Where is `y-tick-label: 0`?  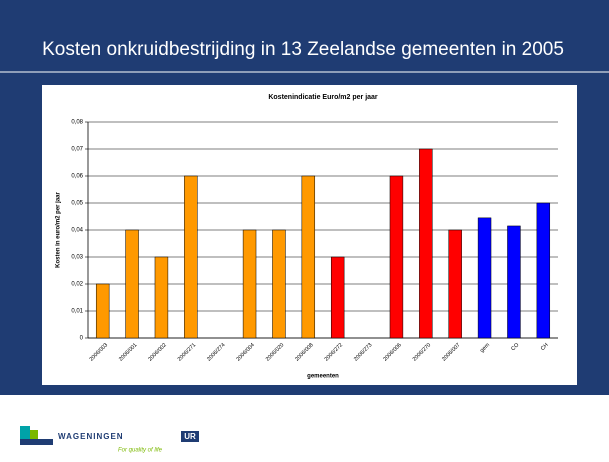
y-tick-label: 0 is located at coordinates (82, 339).